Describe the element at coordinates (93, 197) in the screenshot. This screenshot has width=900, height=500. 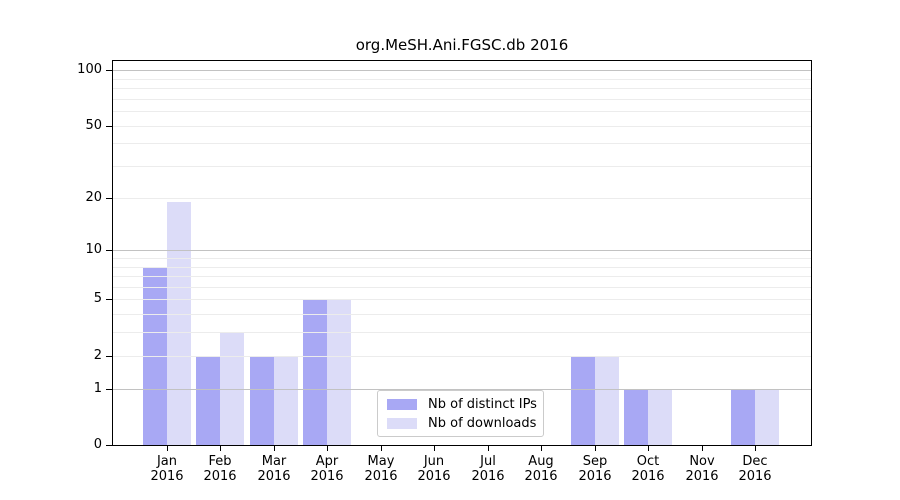
I see `y-tick-label: 20` at that location.